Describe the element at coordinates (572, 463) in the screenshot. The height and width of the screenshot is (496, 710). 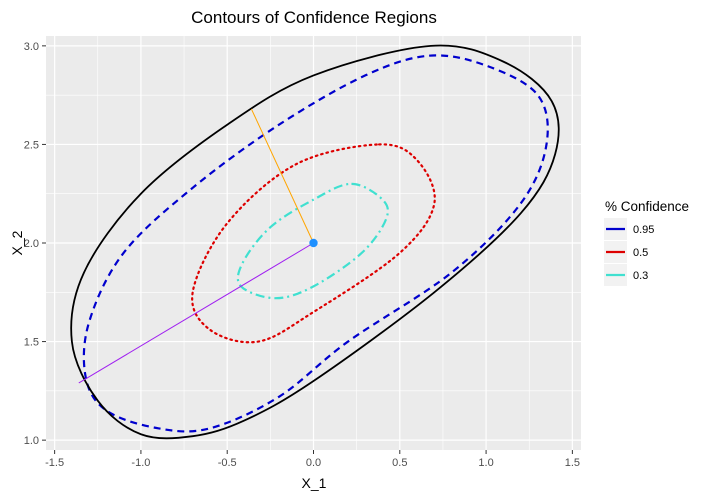
I see `x-tick-label: 1.5` at that location.